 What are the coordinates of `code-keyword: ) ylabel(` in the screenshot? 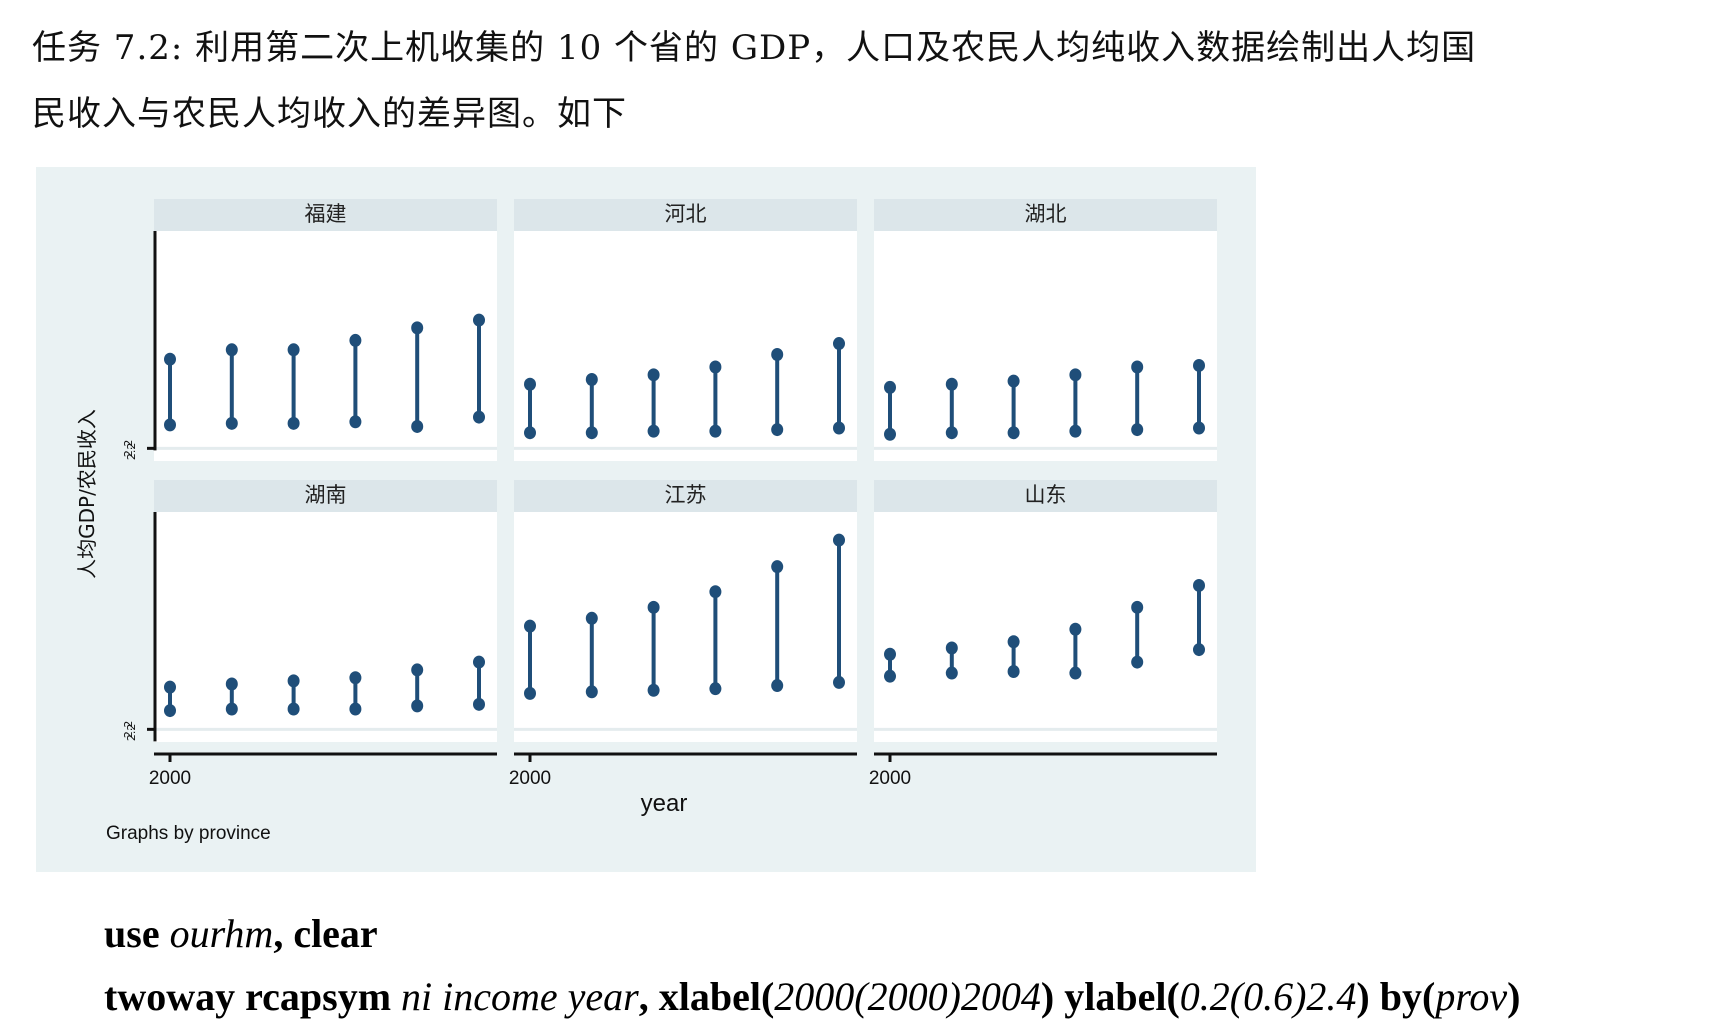 It's located at (1110, 996).